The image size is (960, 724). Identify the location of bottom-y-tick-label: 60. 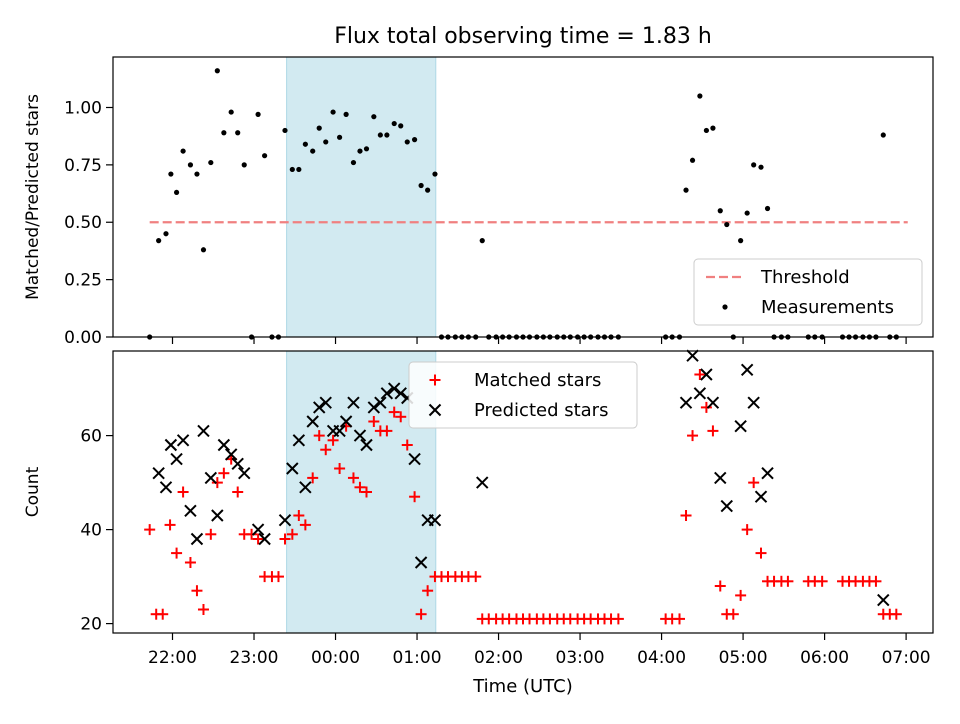
(91, 437).